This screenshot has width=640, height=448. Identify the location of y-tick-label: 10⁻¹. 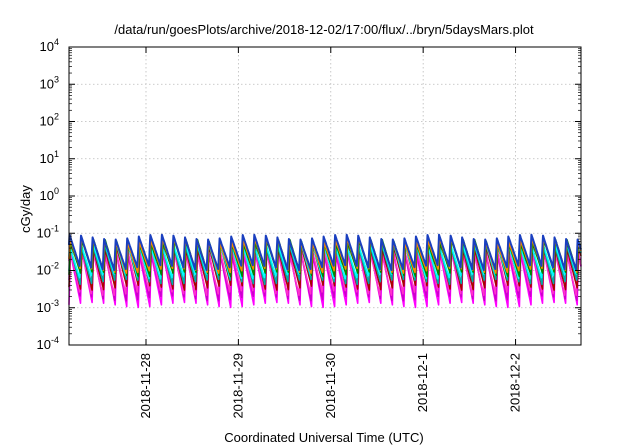
(48, 231).